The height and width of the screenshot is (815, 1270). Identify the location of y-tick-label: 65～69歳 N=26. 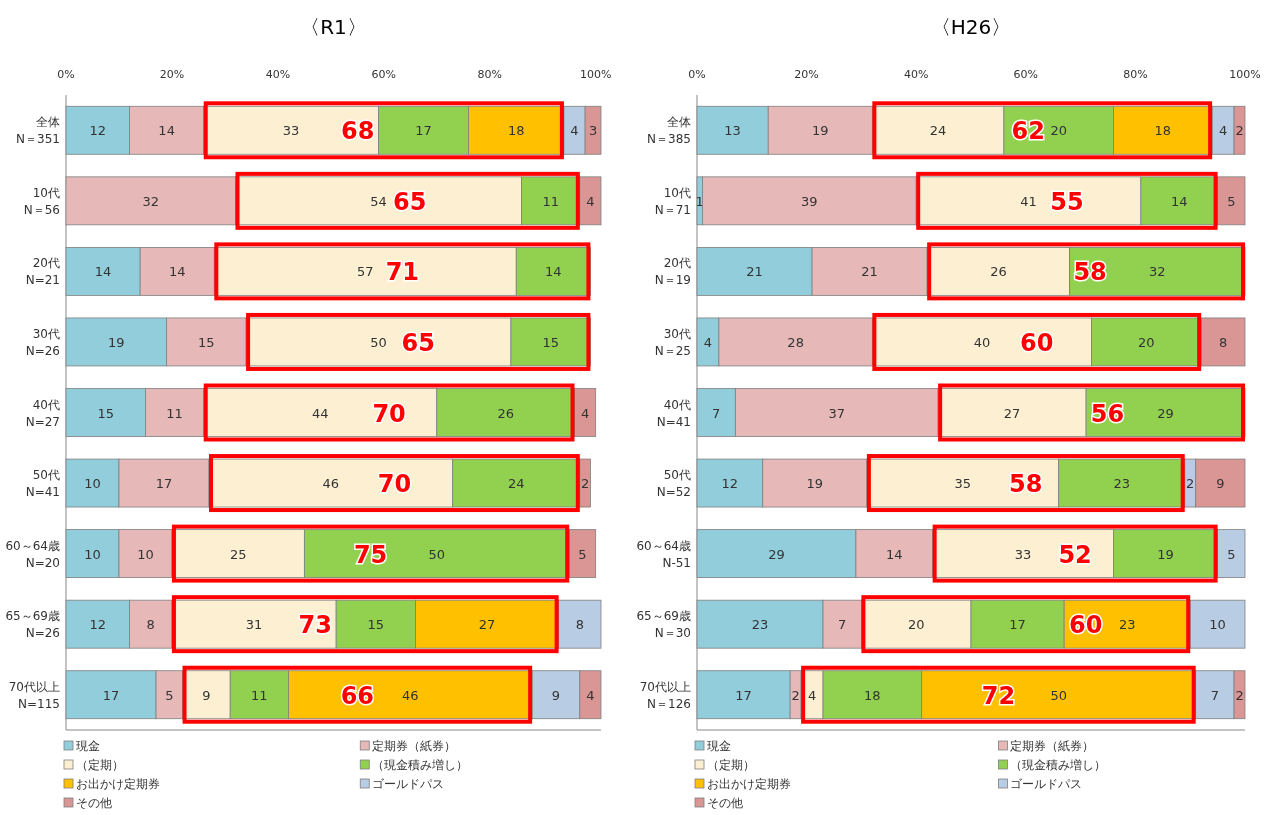
(32, 625).